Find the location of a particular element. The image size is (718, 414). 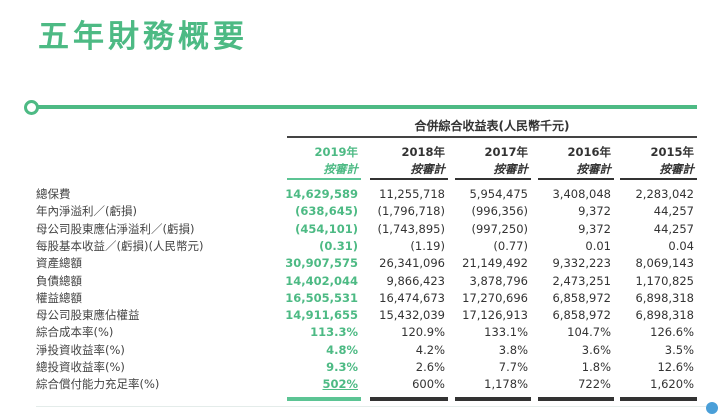

cell-value: 113.3% is located at coordinates (334, 332).